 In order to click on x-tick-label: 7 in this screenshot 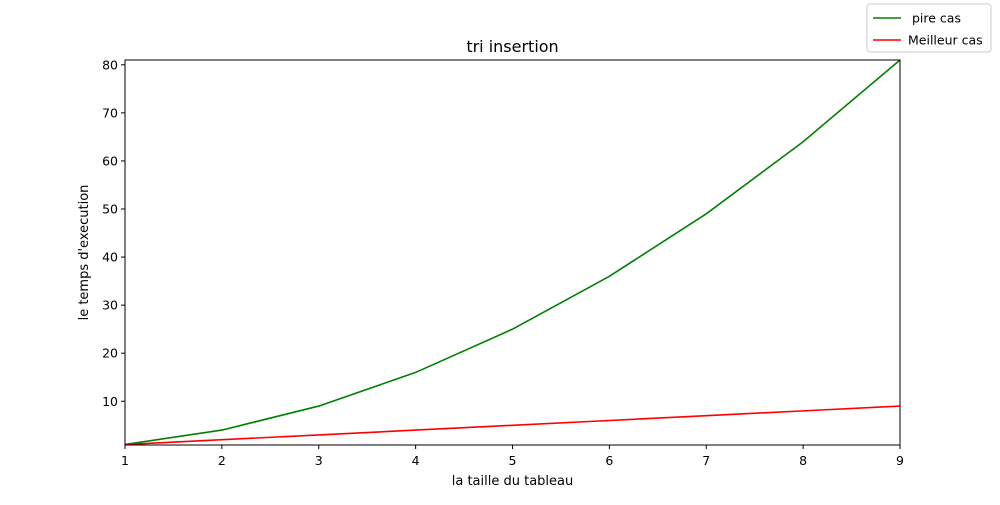, I will do `click(706, 460)`.